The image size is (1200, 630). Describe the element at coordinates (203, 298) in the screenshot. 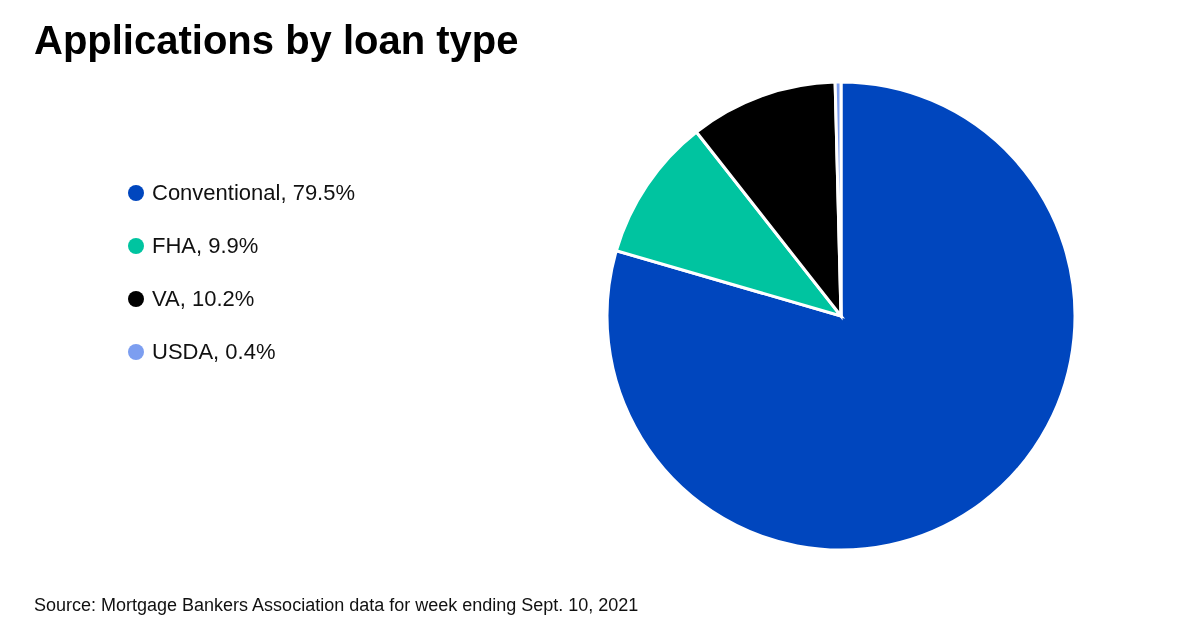

I see `legend-label: VA, 10.2%` at that location.